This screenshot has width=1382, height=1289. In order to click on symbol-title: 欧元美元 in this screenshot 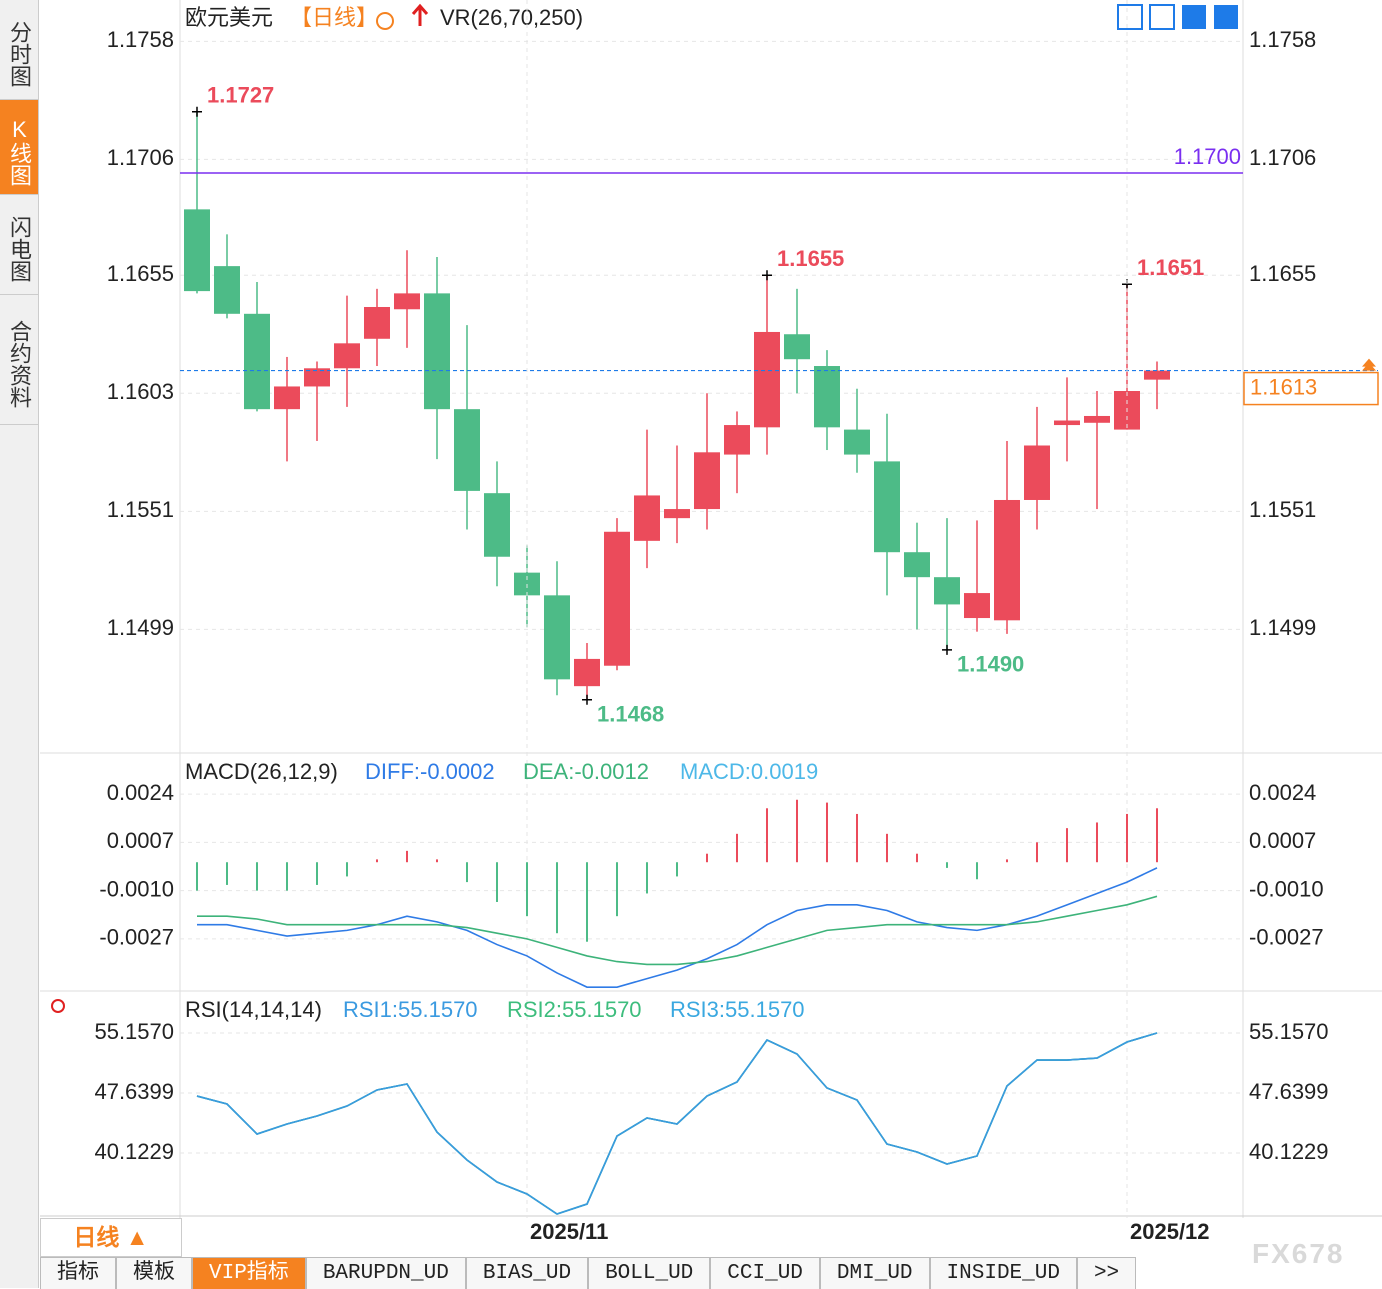, I will do `click(229, 17)`.